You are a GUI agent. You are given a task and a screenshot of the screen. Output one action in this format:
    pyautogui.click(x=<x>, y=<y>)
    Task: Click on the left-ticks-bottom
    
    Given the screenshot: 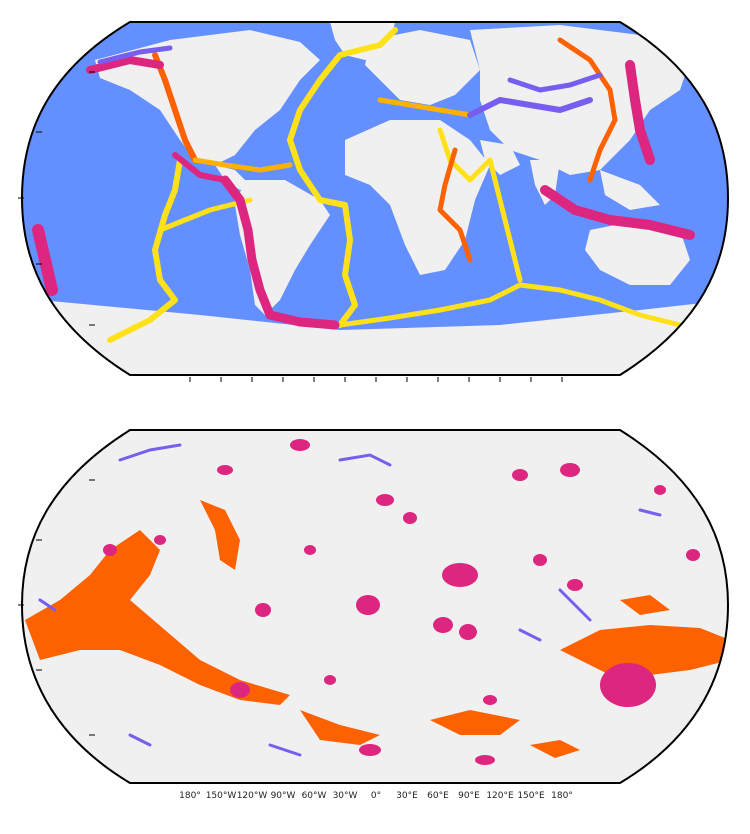 What is the action you would take?
    pyautogui.click(x=56, y=607)
    